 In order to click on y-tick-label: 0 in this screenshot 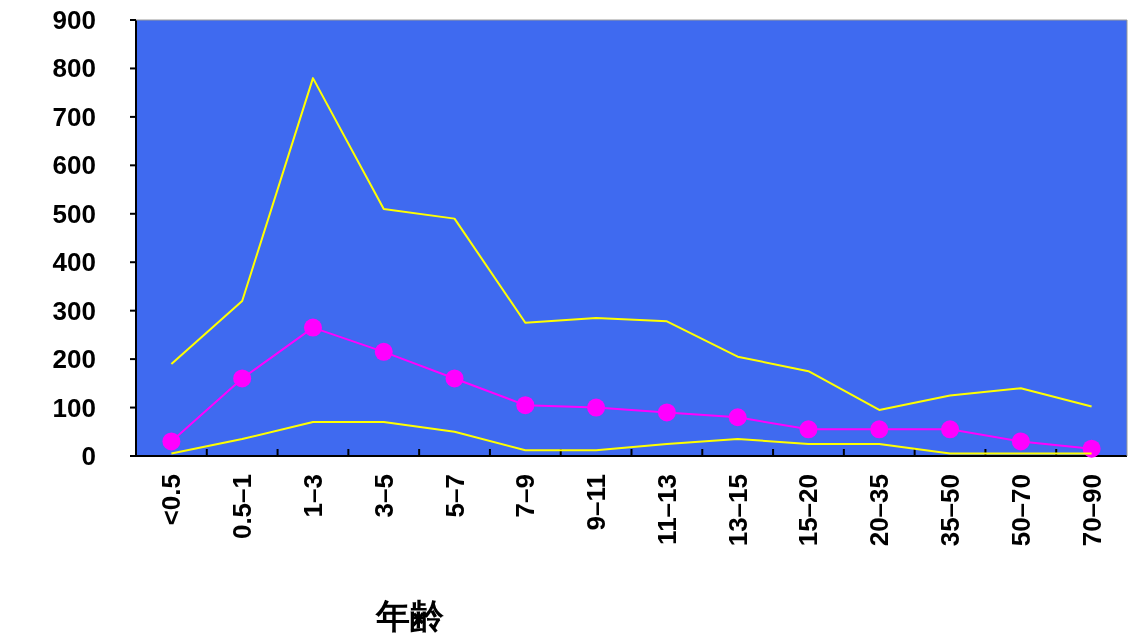, I will do `click(88, 456)`.